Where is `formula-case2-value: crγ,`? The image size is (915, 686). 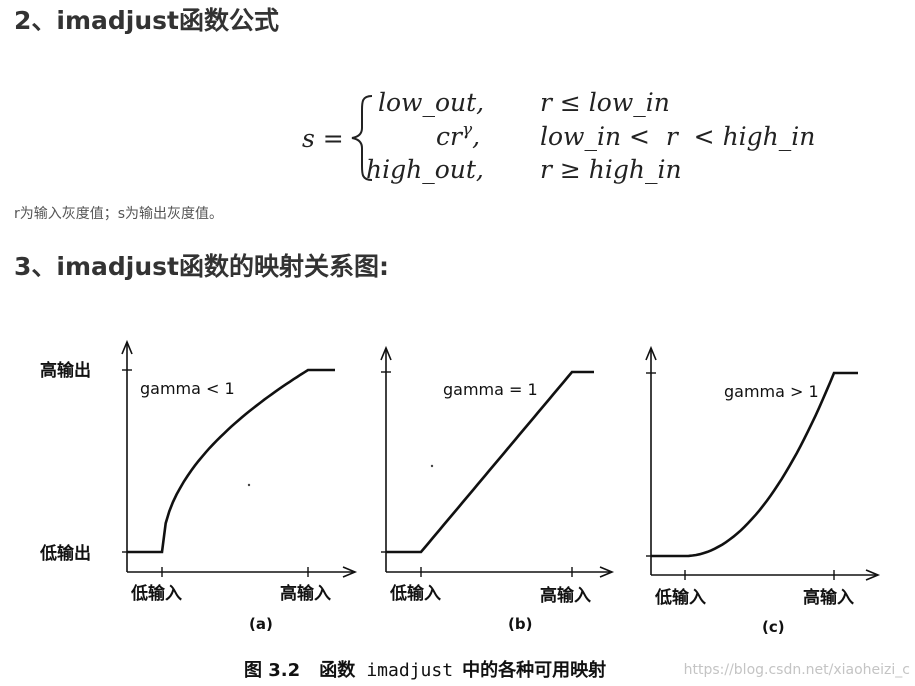
formula-case2-value: crγ, is located at coordinates (458, 135).